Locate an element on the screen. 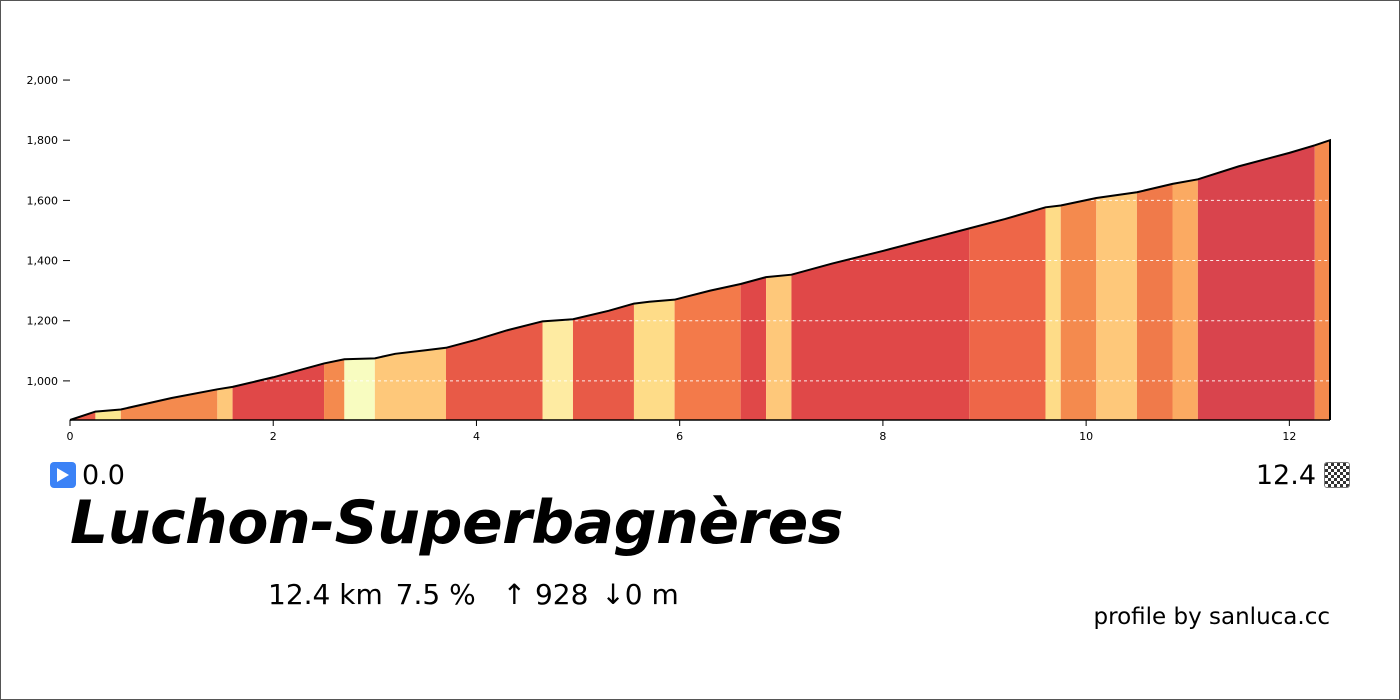  x-tick-label: 2 is located at coordinates (273, 436).